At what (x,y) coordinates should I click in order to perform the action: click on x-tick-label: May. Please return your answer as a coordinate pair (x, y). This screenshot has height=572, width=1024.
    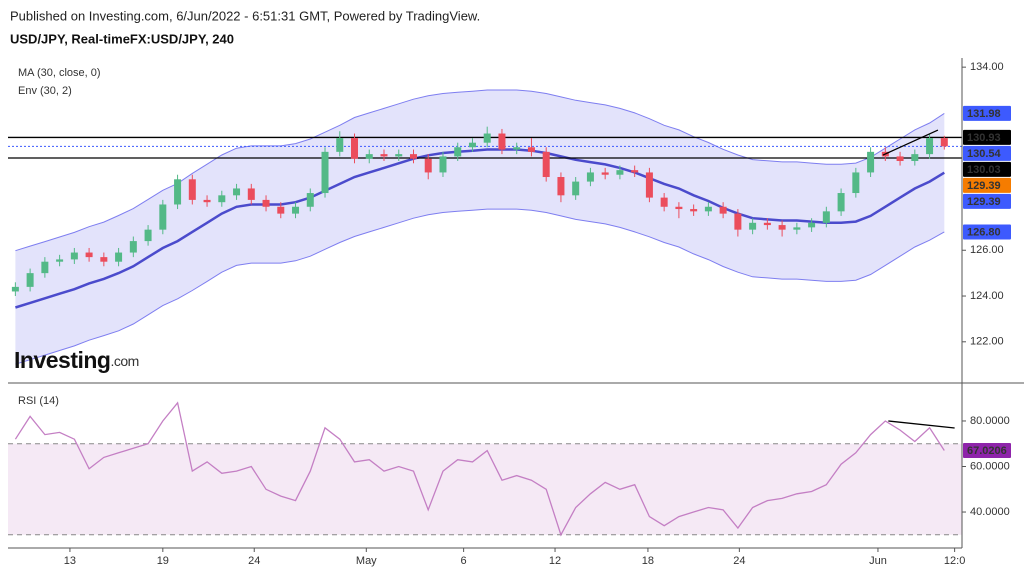
    Looking at the image, I should click on (366, 561).